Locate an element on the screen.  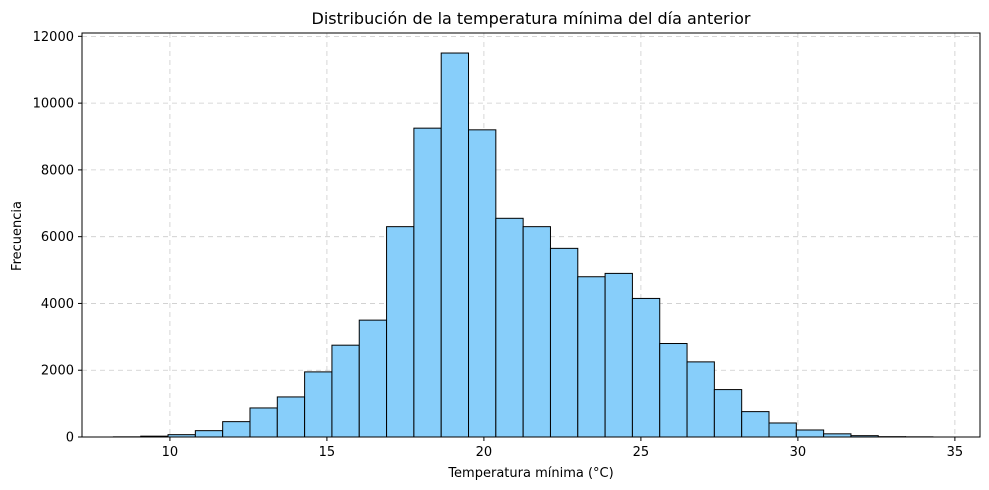
x-axis-label: Temperatura mínima (°C) is located at coordinates (530, 473).